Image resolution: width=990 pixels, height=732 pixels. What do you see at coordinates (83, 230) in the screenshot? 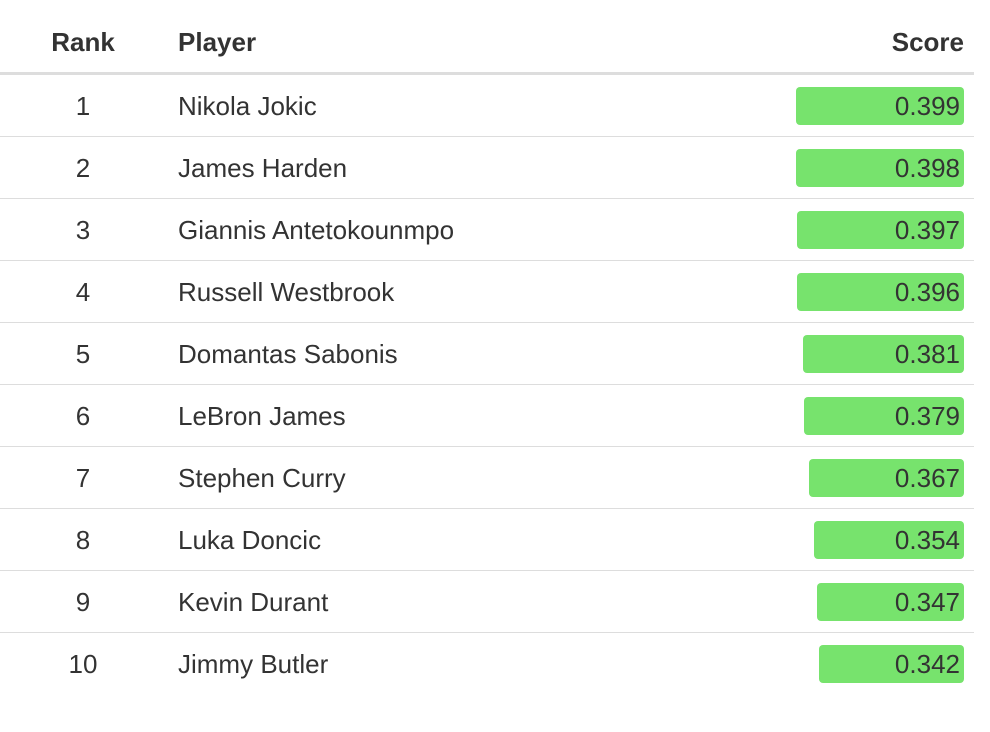
I see `rank-cell: 3` at bounding box center [83, 230].